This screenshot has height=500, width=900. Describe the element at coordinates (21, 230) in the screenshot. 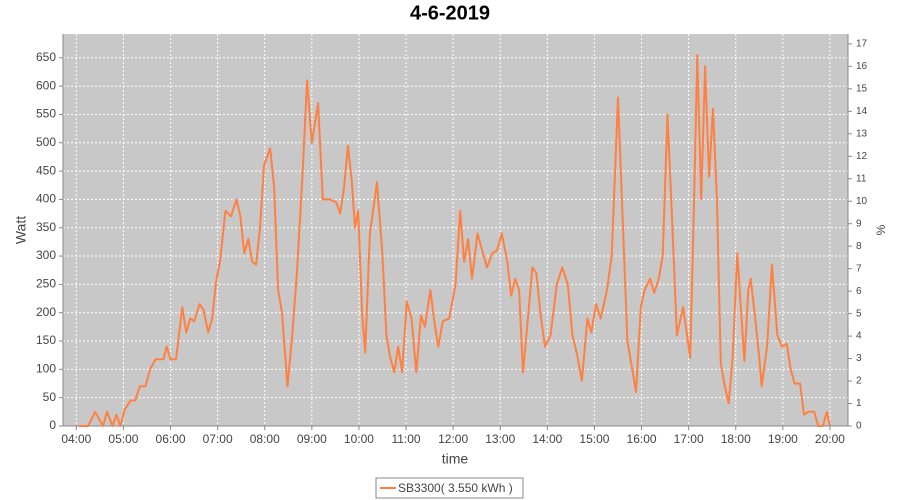

I see `y-axis-label: Watt` at that location.